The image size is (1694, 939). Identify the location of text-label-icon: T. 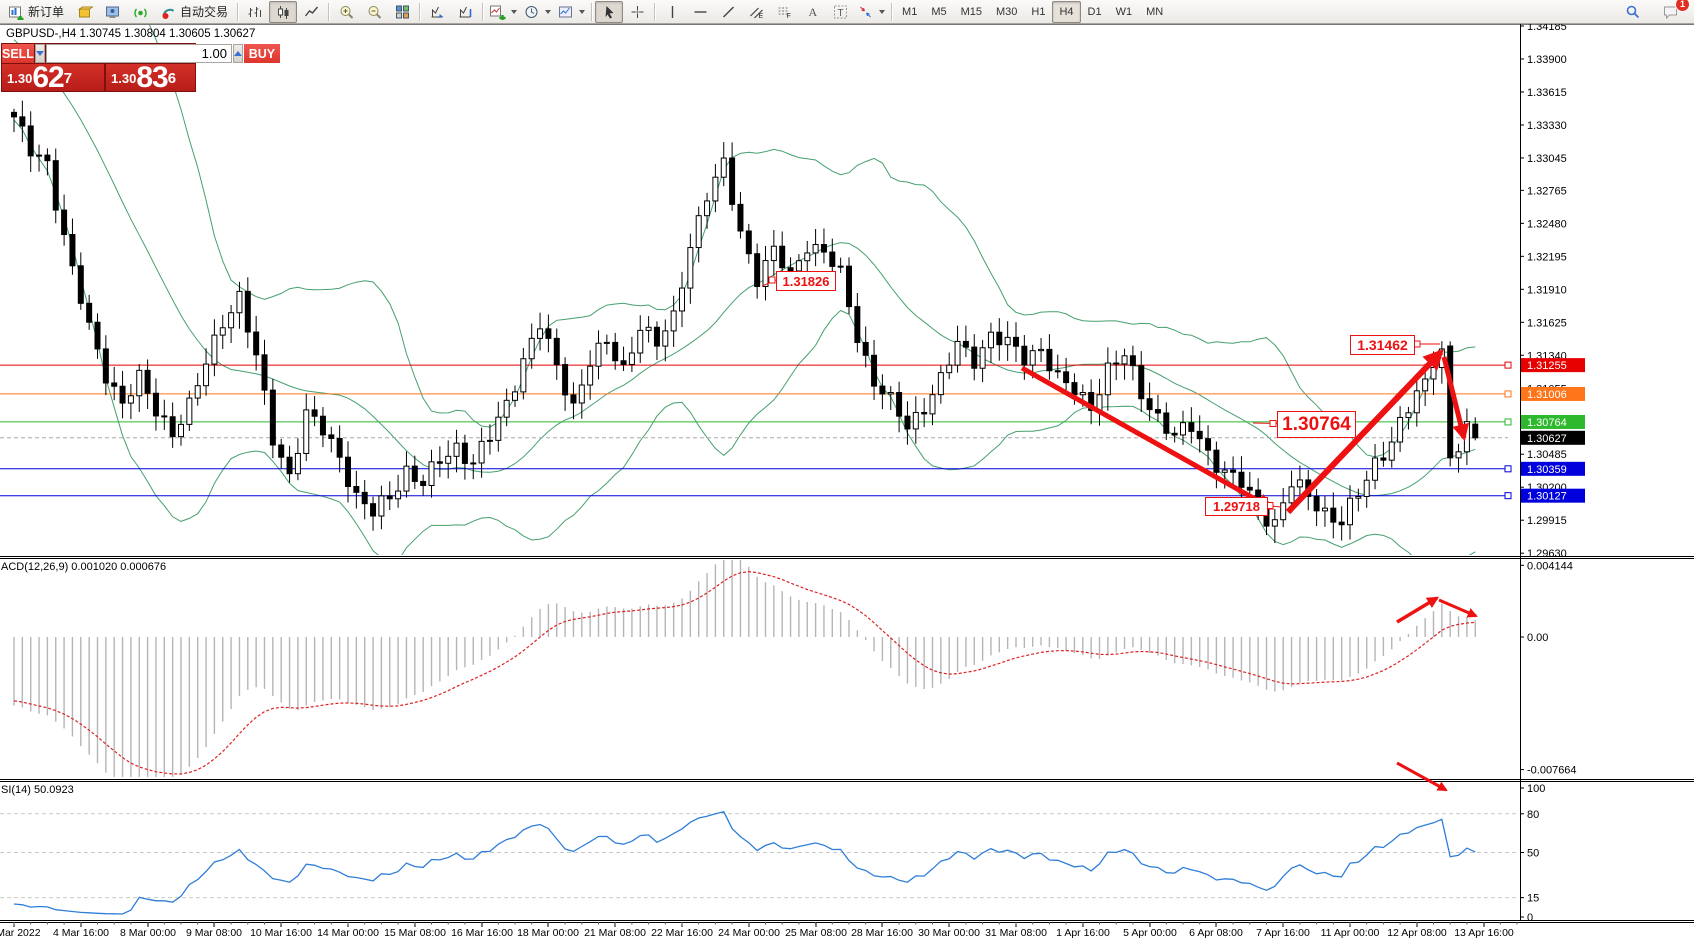
(840, 12).